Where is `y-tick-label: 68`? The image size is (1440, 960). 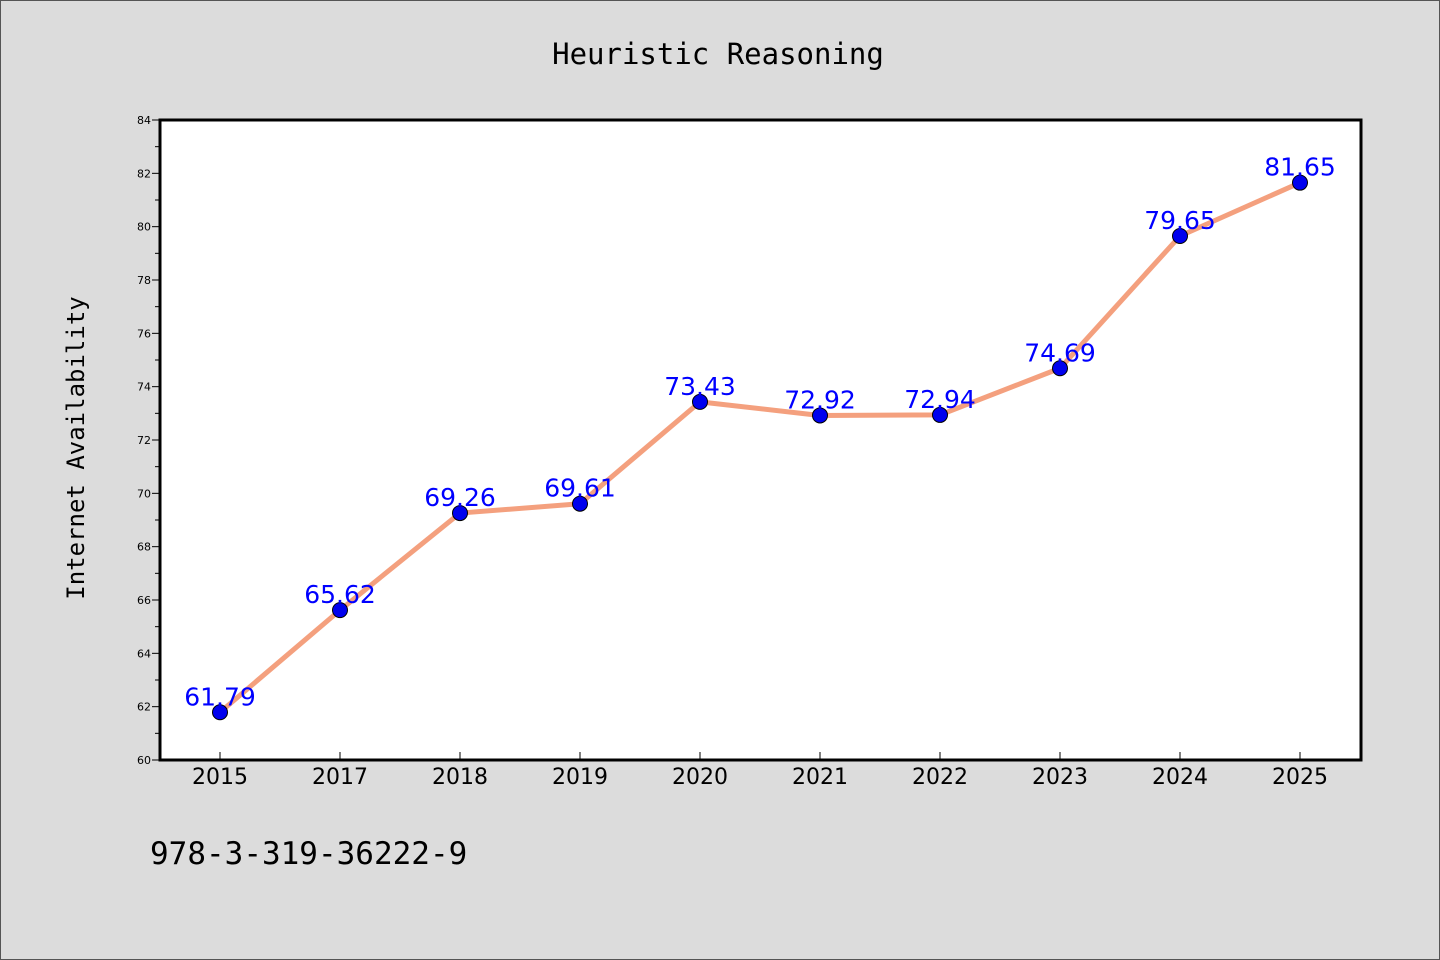 y-tick-label: 68 is located at coordinates (144, 547).